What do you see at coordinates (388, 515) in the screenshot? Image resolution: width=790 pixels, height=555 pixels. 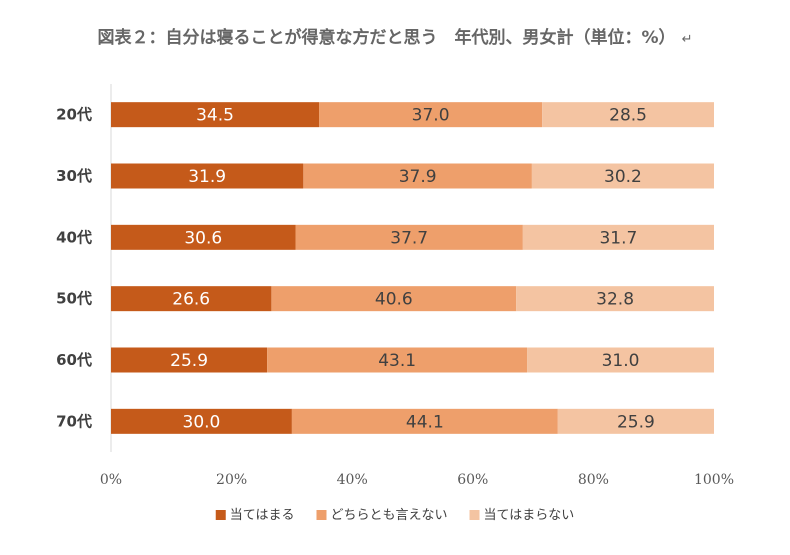 I see `legend-label: どちらとも言えない` at bounding box center [388, 515].